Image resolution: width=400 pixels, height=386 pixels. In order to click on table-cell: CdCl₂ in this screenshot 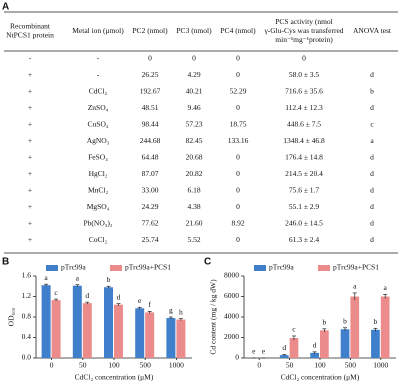, I will do `click(98, 91)`.